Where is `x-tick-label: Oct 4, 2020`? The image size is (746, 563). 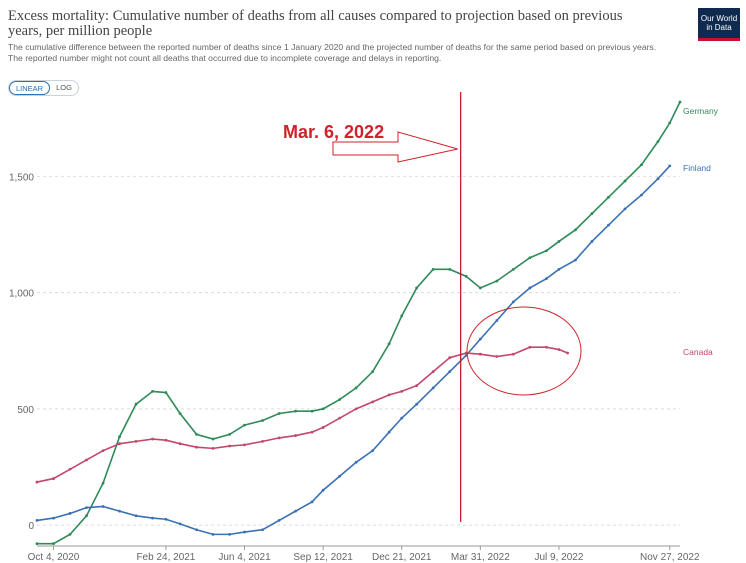
x-tick-label: Oct 4, 2020 is located at coordinates (54, 557).